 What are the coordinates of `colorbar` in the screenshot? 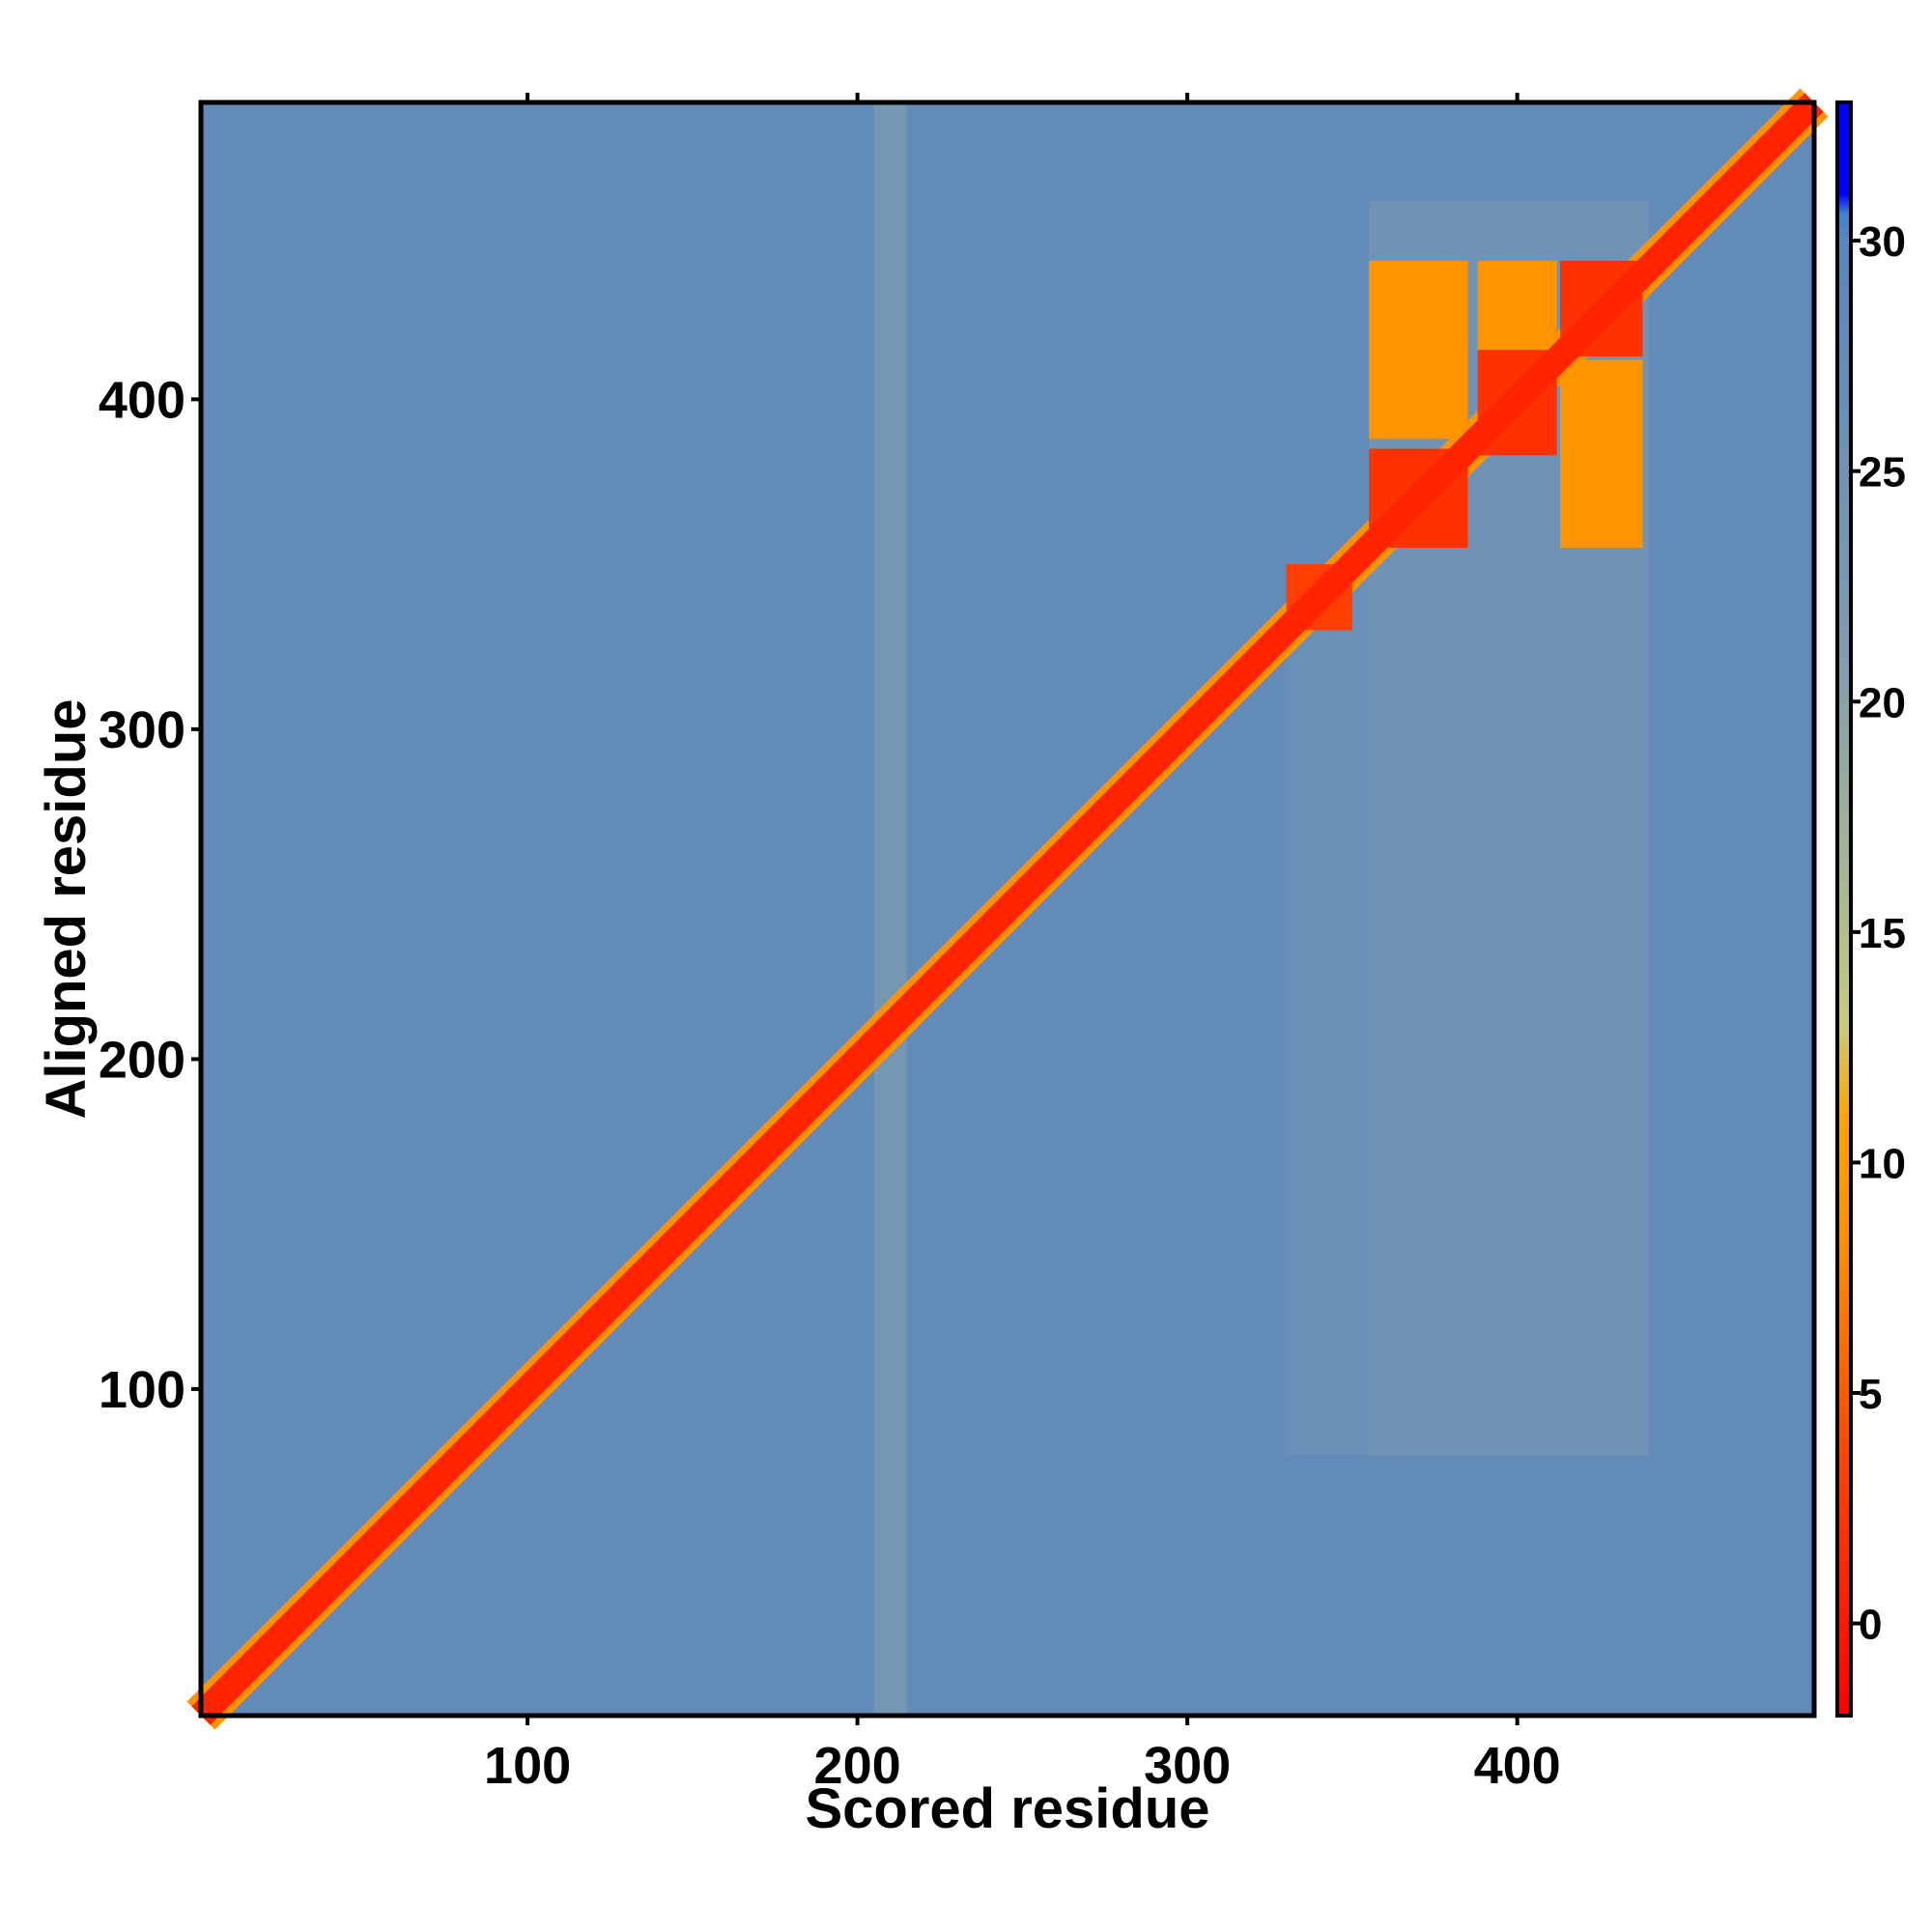 It's located at (1844, 909).